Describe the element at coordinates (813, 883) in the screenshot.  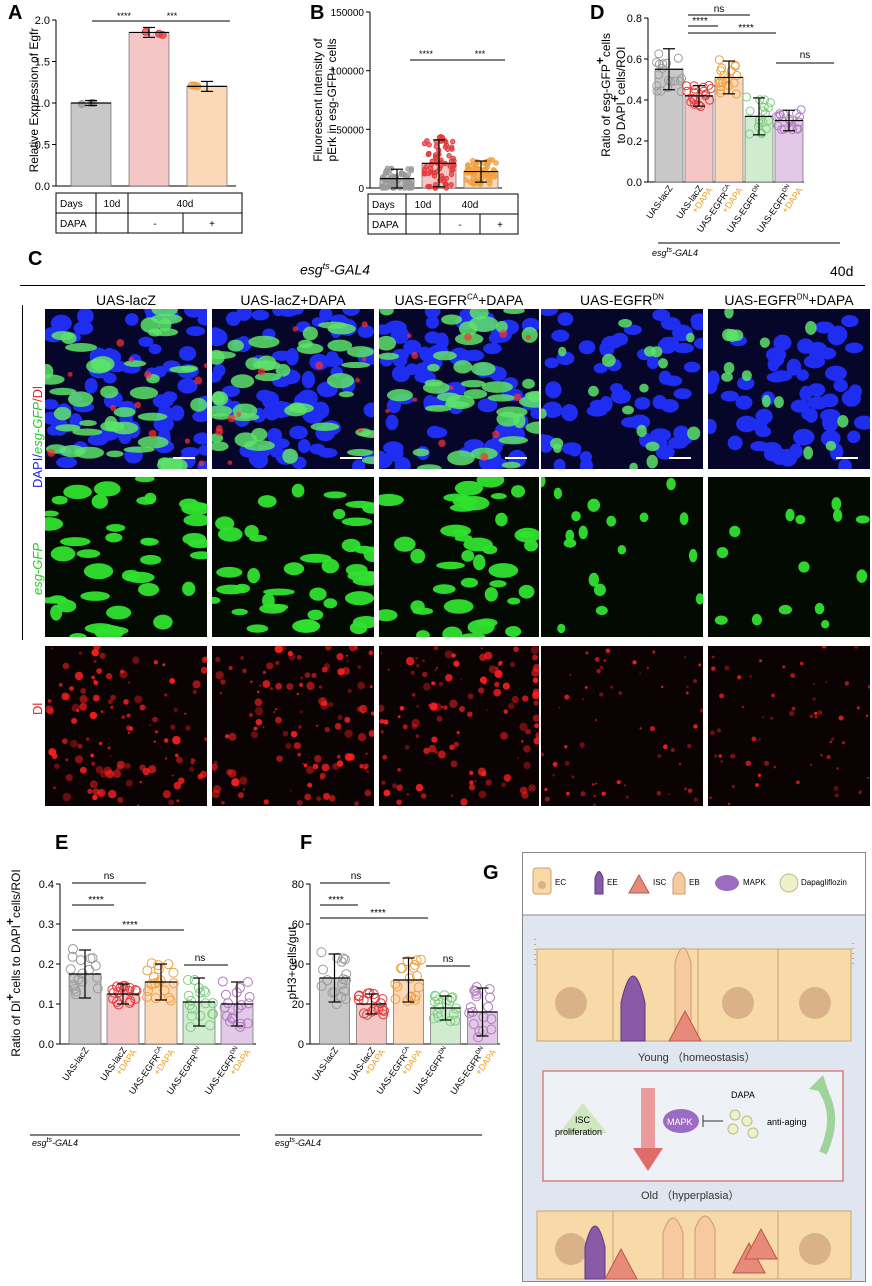
I see `legend-dapagliflozin: Dapagliflozin` at that location.